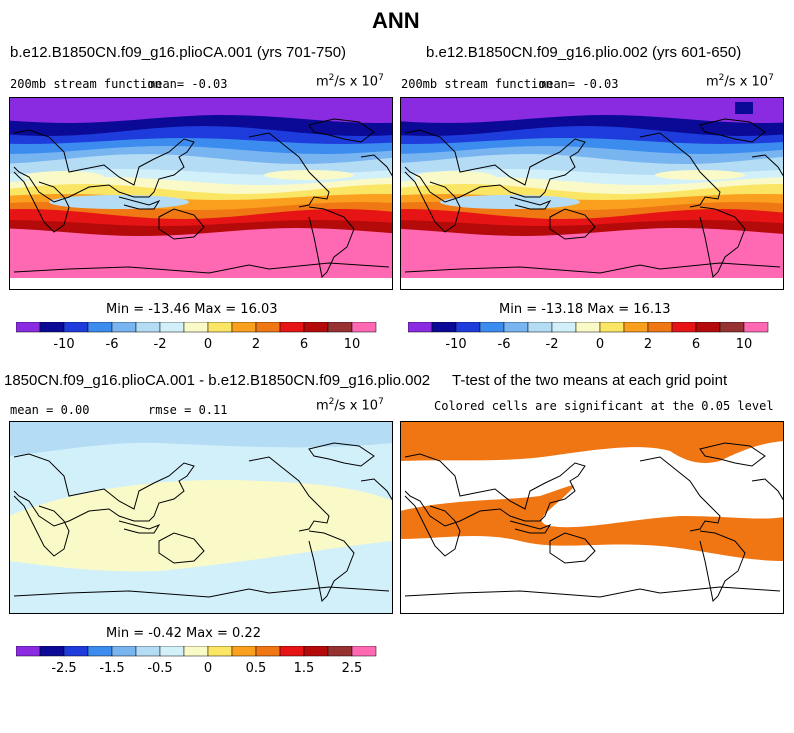 The width and height of the screenshot is (794, 733). What do you see at coordinates (50, 410) in the screenshot?
I see `panel3-mean-label: mean = 0.00` at bounding box center [50, 410].